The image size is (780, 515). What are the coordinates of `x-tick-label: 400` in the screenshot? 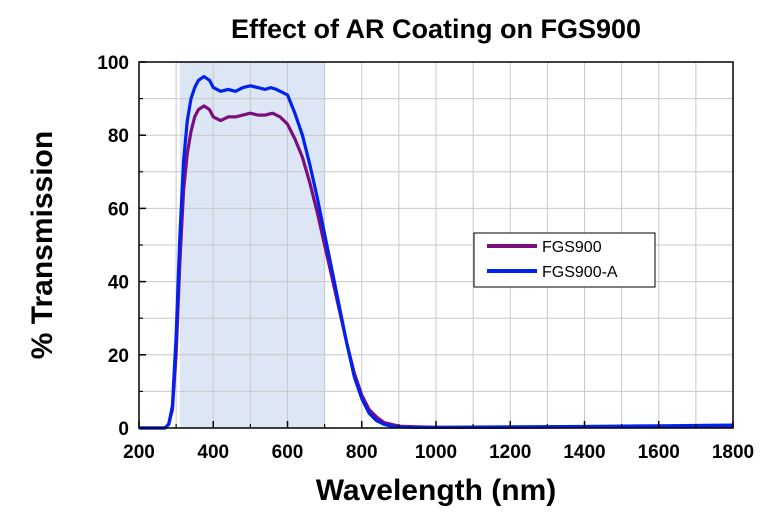 It's located at (213, 452).